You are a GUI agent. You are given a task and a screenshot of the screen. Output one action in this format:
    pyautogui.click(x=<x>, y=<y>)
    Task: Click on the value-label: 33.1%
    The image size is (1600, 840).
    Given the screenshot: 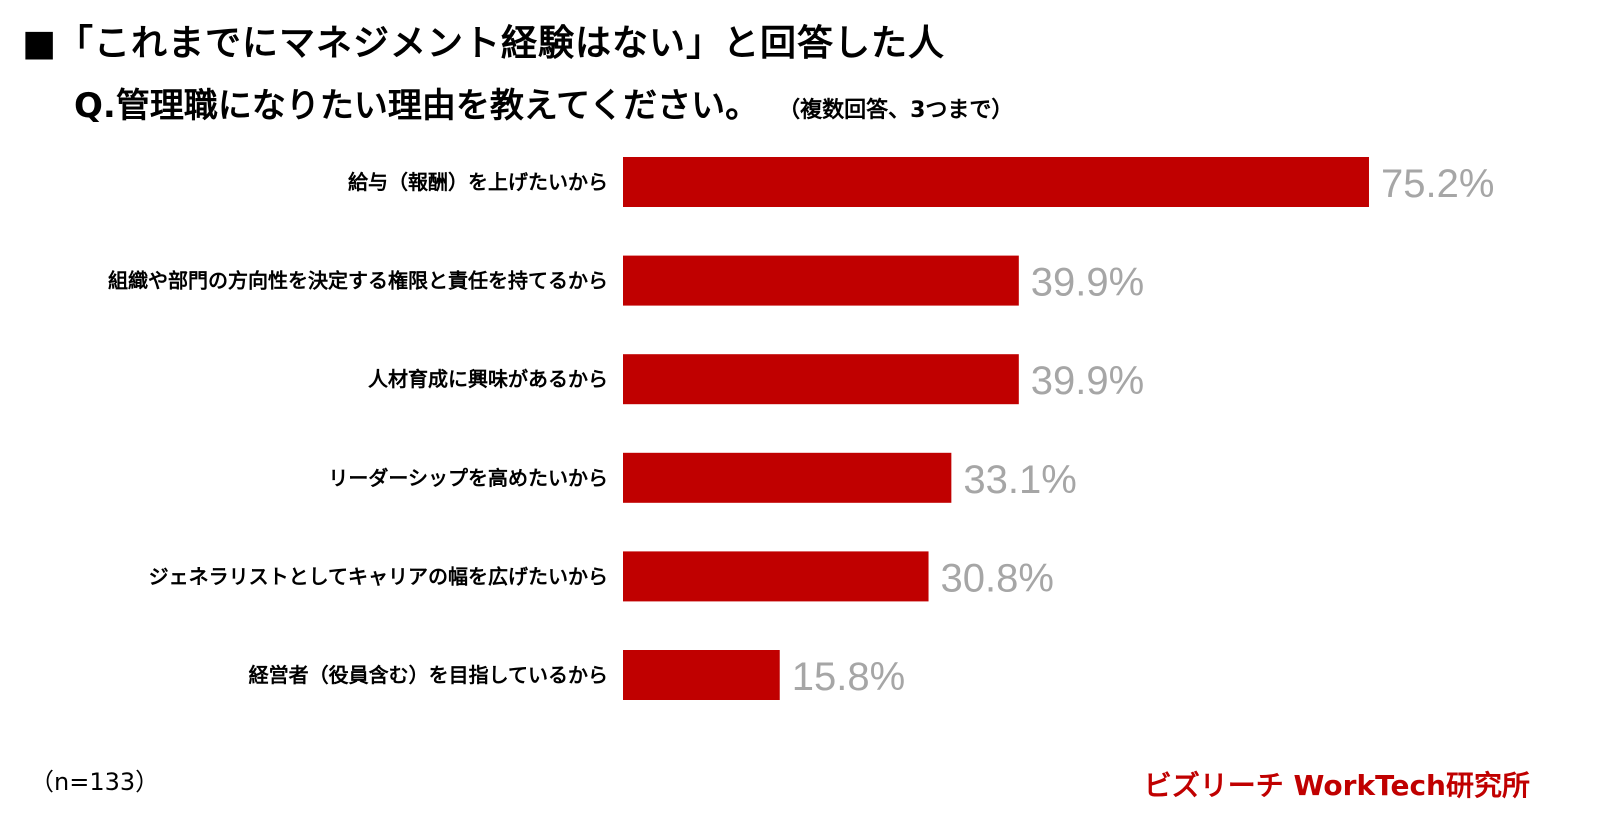 What is the action you would take?
    pyautogui.click(x=1019, y=480)
    